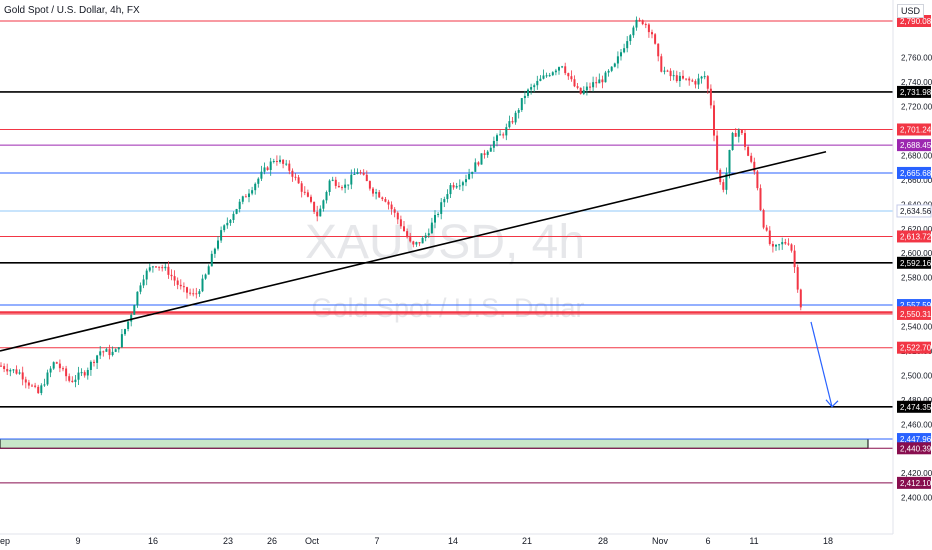  I want to click on projection-arrow, so click(824, 364).